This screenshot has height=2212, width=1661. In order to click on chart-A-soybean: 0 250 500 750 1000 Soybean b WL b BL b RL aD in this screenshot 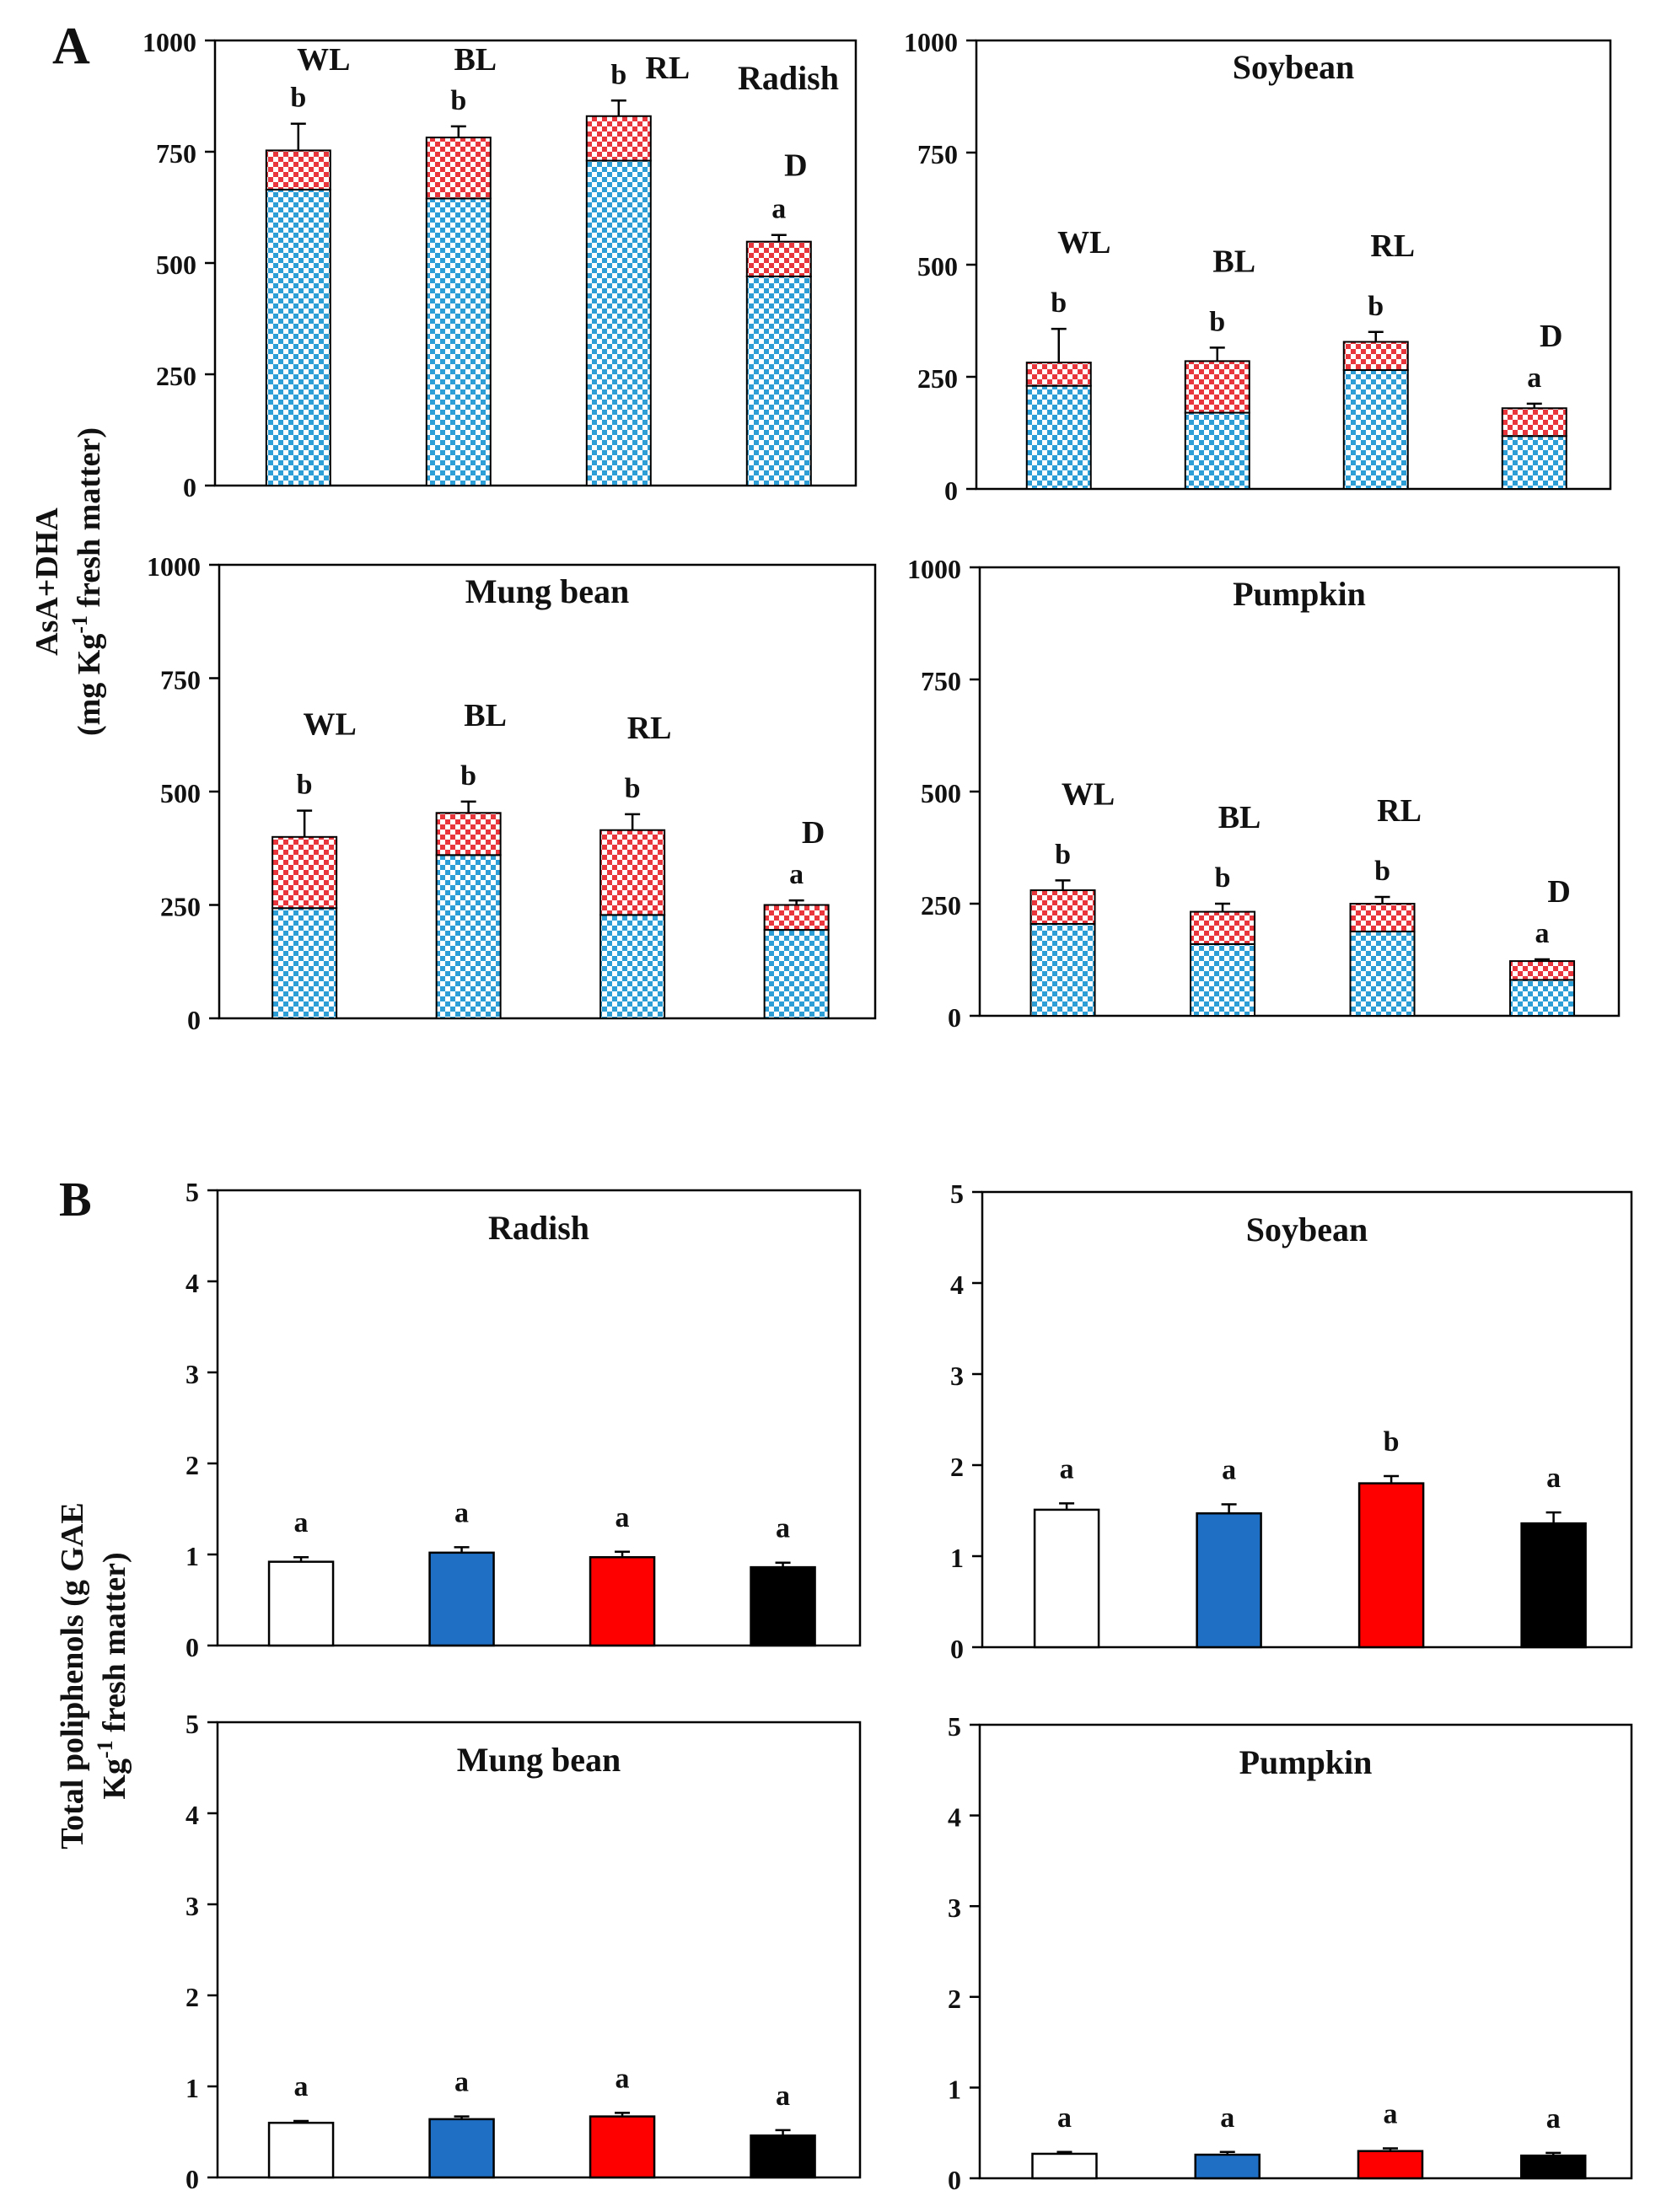, I will do `click(1258, 267)`.